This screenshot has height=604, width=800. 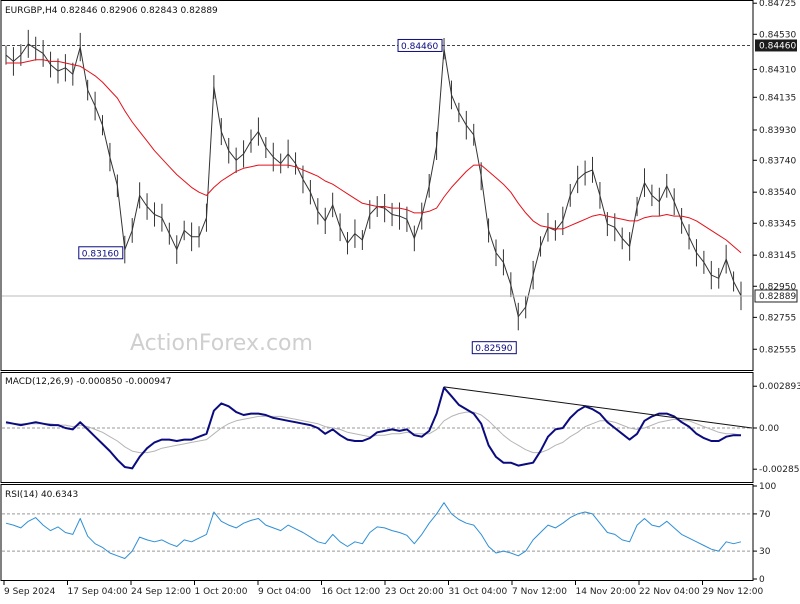 I want to click on rsi-y-tick-label: 100, so click(x=767, y=487).